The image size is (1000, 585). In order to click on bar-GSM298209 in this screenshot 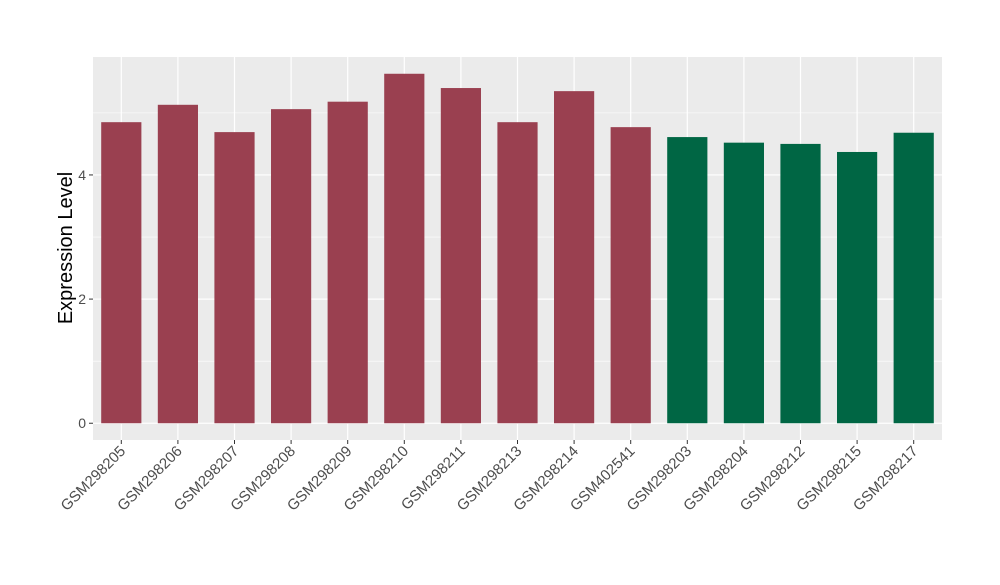, I will do `click(347, 262)`.